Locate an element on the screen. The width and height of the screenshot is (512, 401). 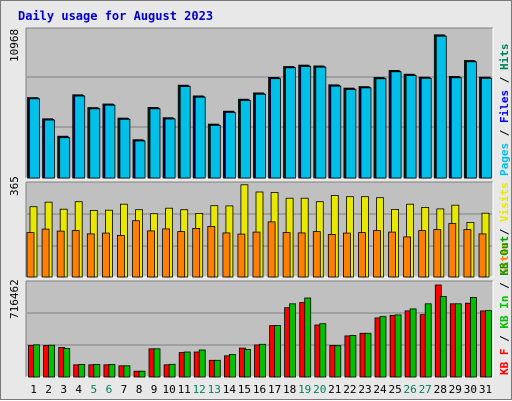
legend-entry-hits-files-pages-1: / is located at coordinates (504, 133).